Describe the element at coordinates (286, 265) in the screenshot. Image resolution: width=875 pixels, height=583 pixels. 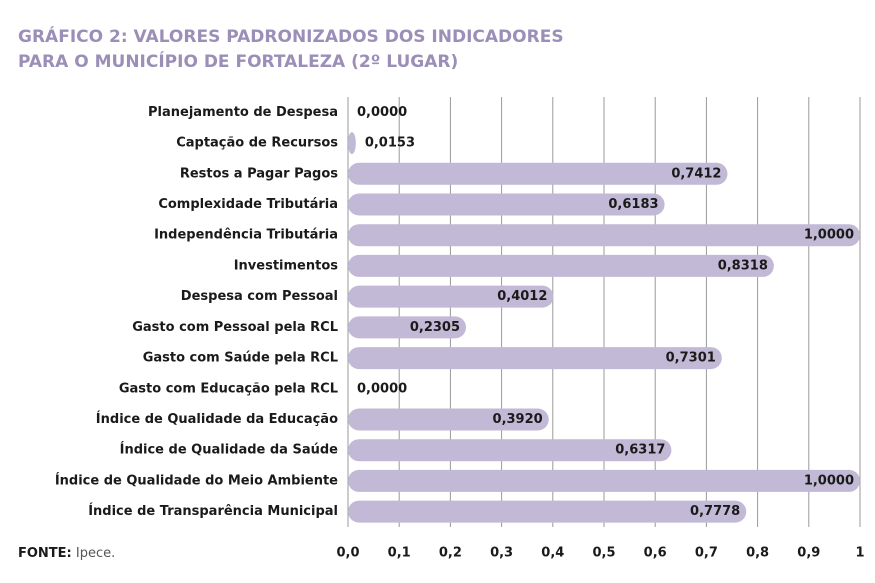
I see `category-label: Investimentos` at that location.